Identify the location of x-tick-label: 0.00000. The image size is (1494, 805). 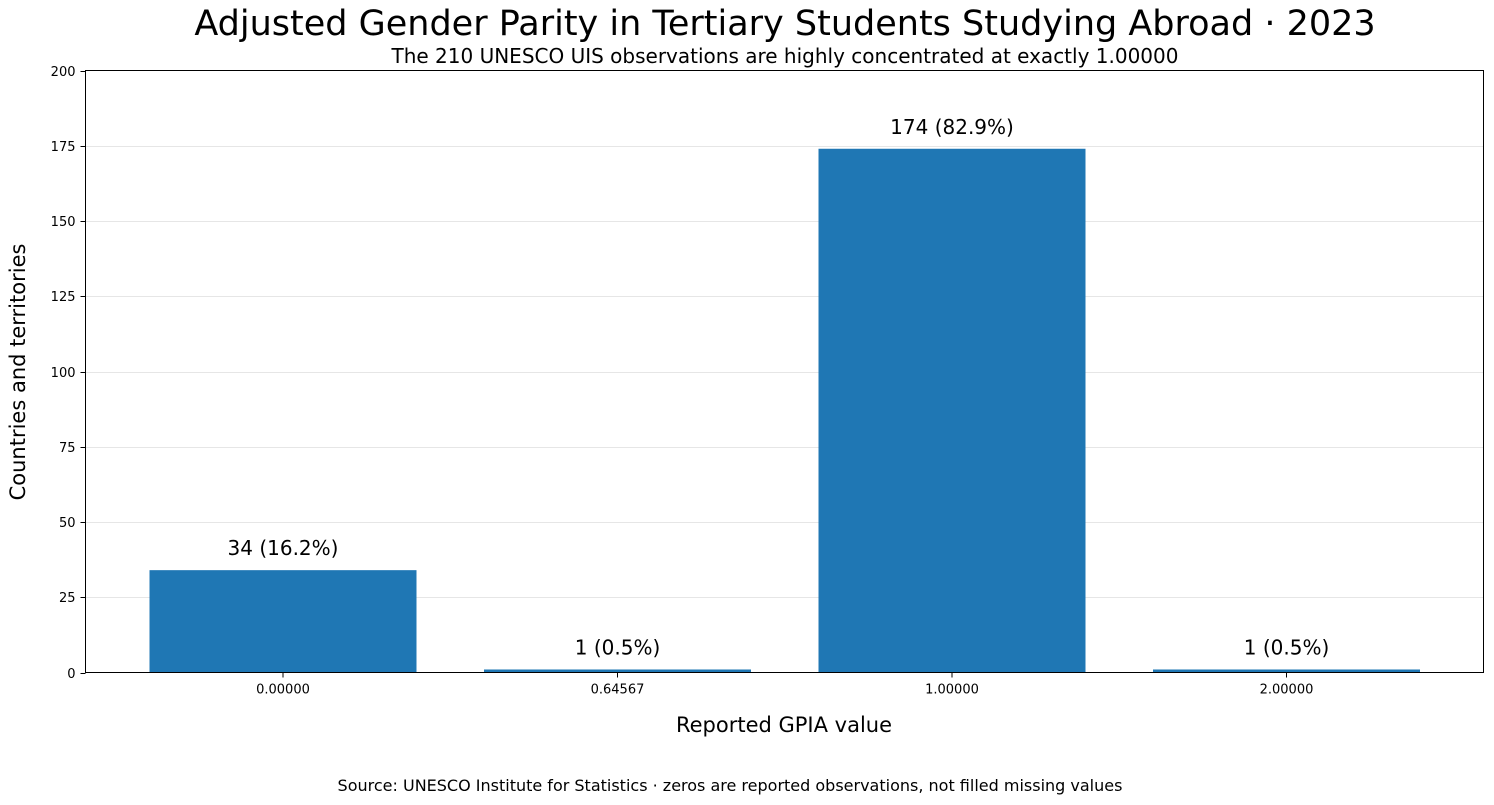
(283, 690).